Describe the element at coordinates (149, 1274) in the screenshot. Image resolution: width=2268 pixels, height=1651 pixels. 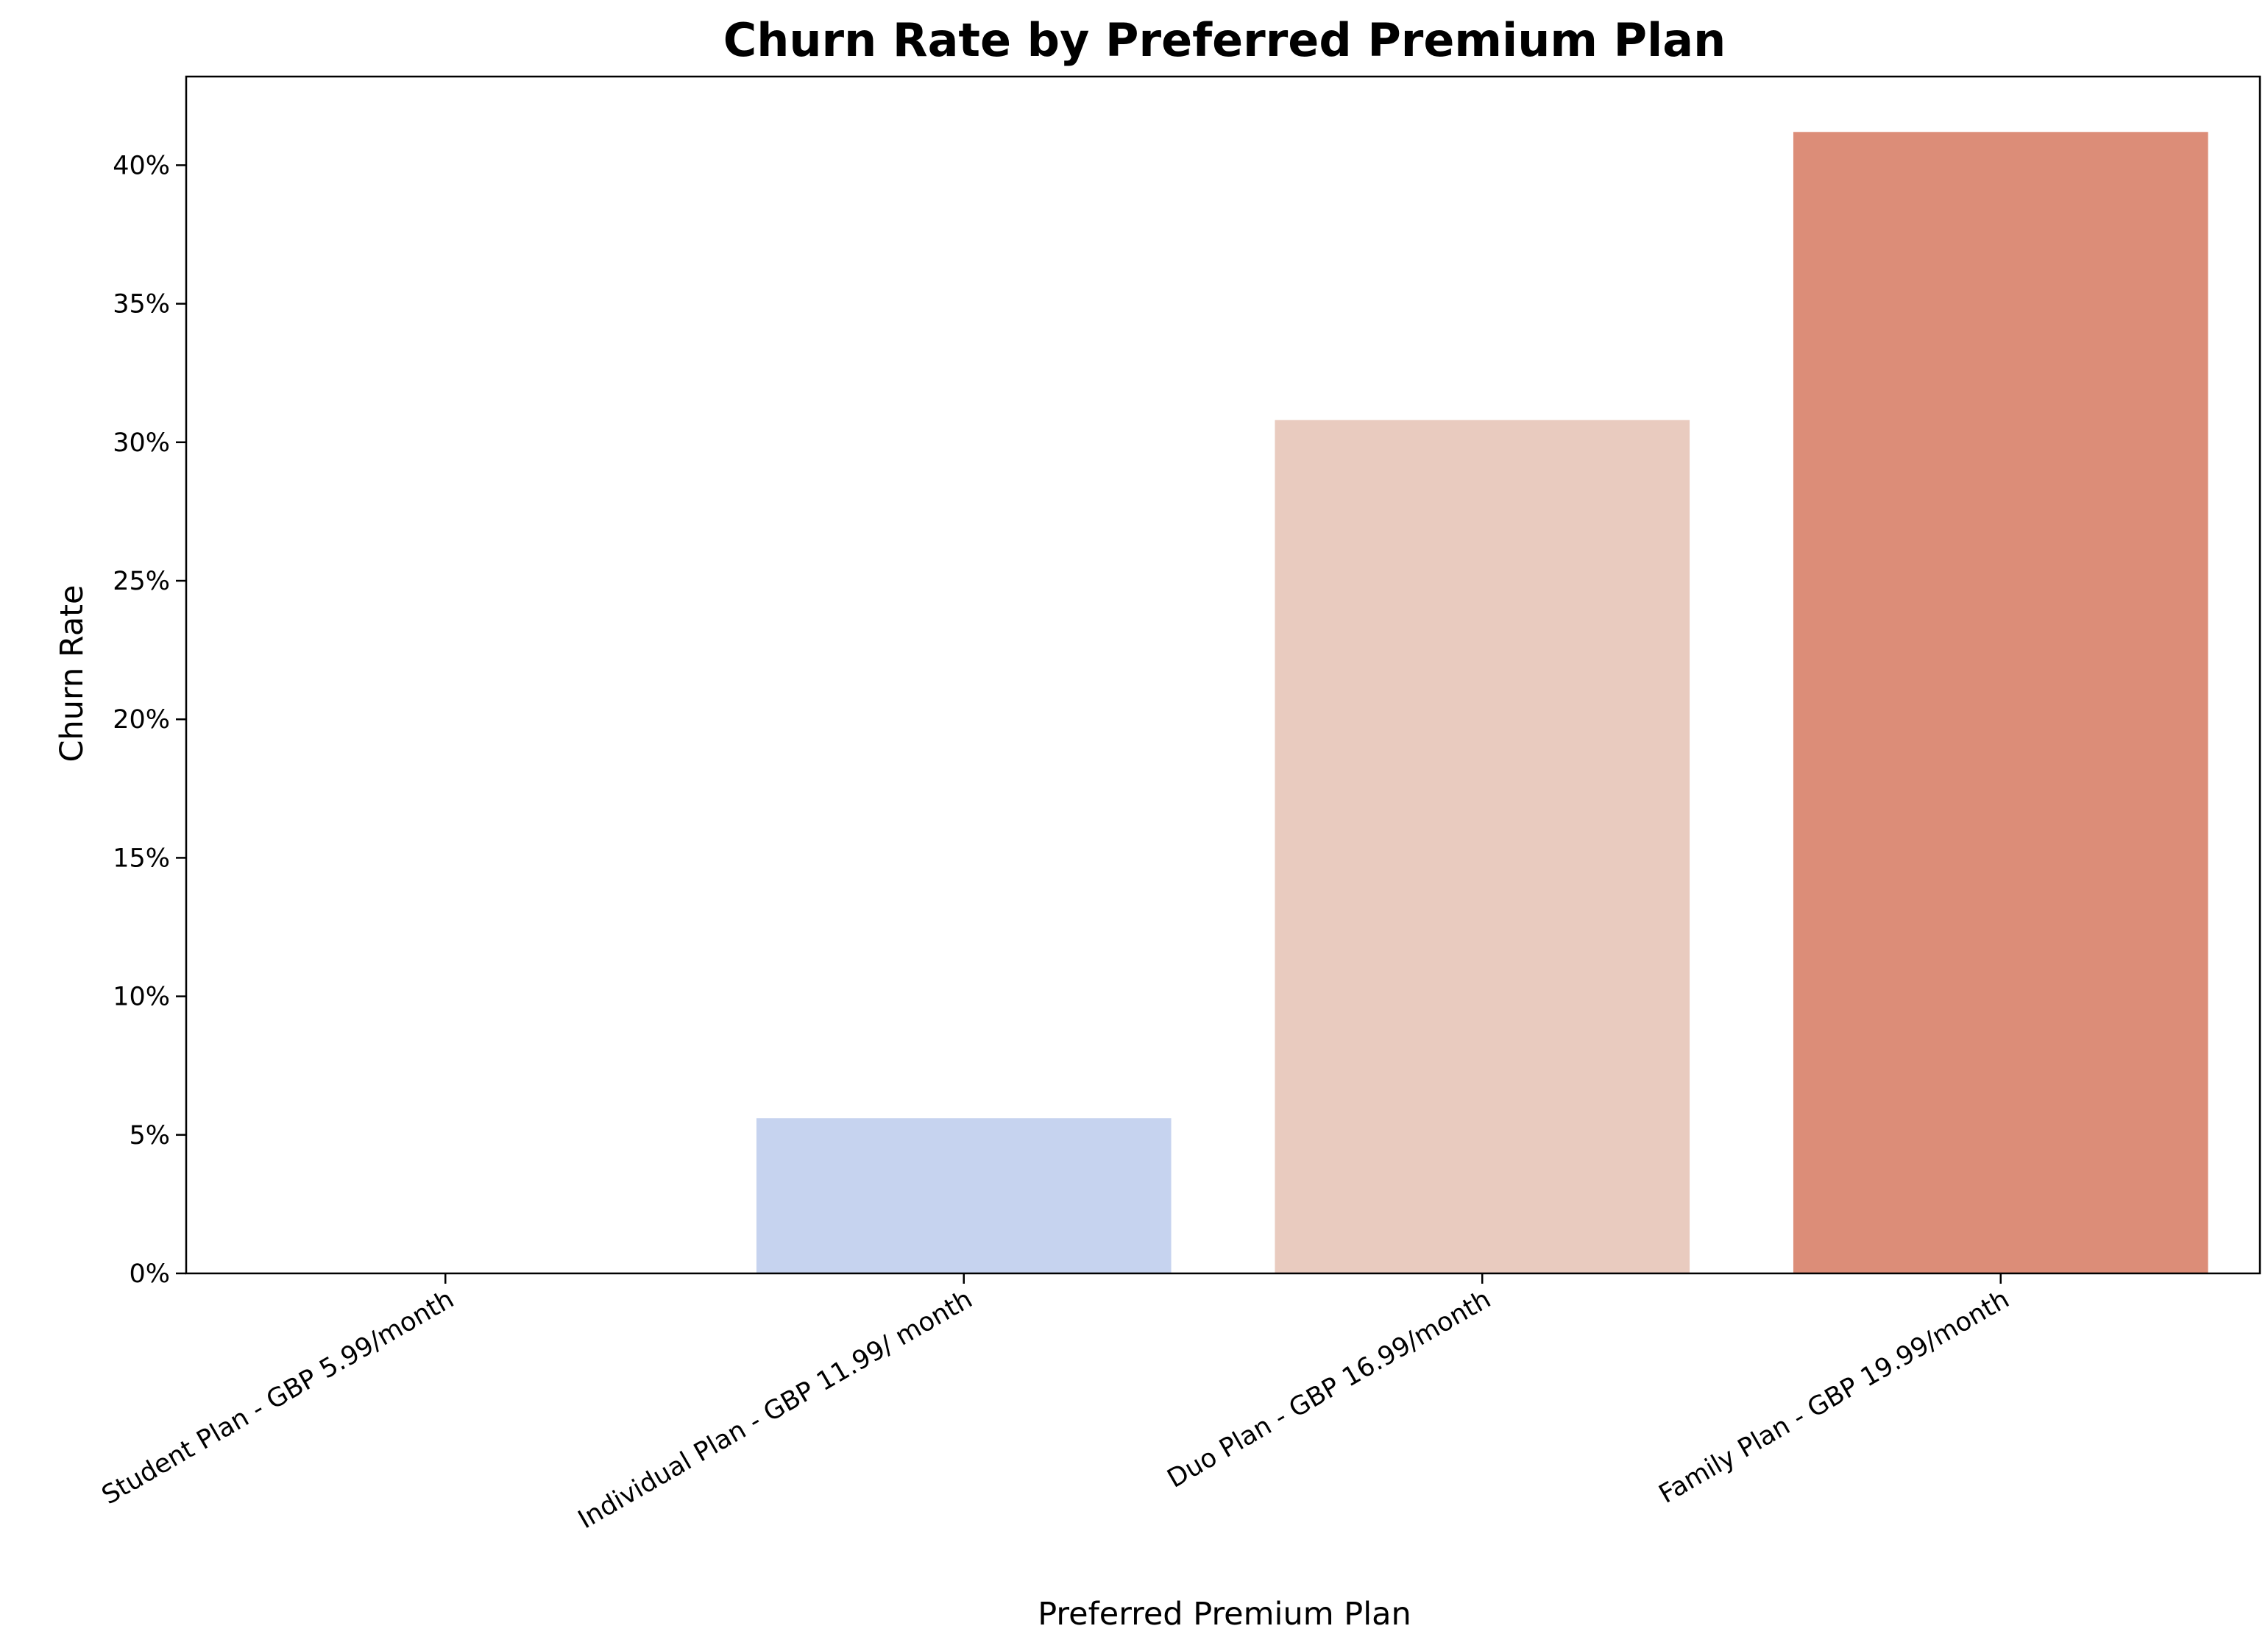
I see `y-tick-label: 0%` at that location.